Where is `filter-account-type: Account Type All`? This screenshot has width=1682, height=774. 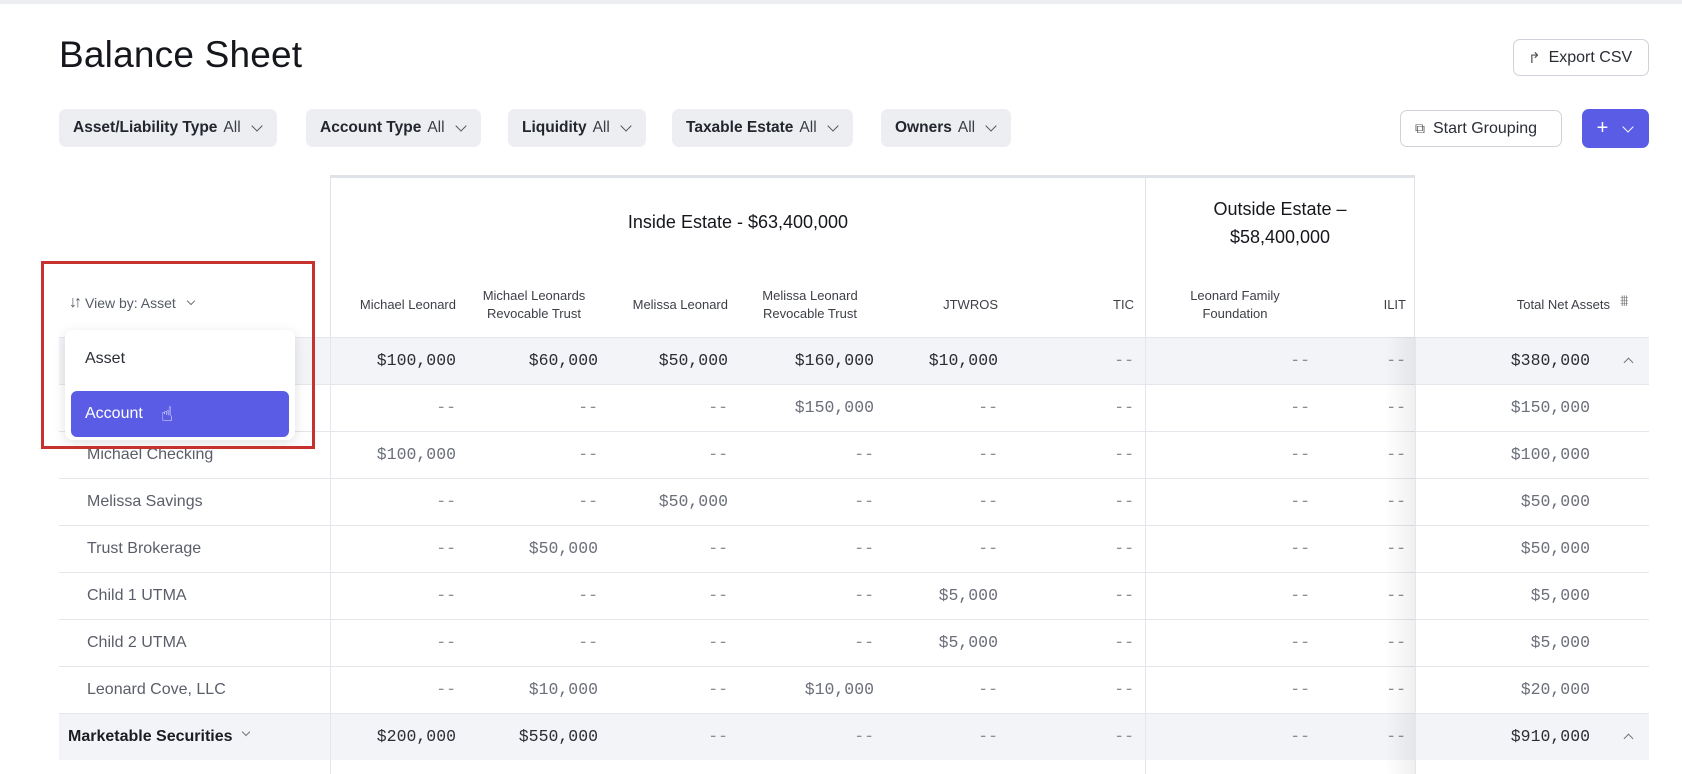
filter-account-type: Account Type All is located at coordinates (393, 128).